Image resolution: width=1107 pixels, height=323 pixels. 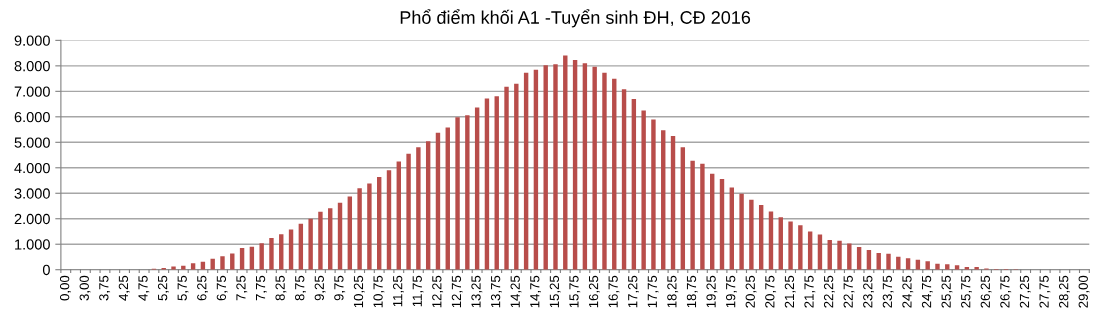 What do you see at coordinates (438, 291) in the screenshot?
I see `x-tick-label: 12,25` at bounding box center [438, 291].